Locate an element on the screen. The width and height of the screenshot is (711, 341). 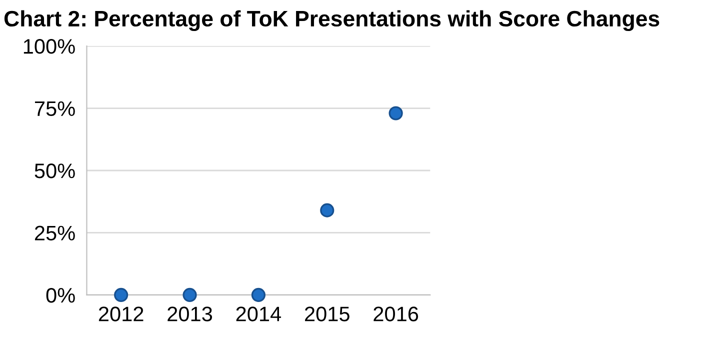
x-tick-label: 2013 is located at coordinates (190, 314).